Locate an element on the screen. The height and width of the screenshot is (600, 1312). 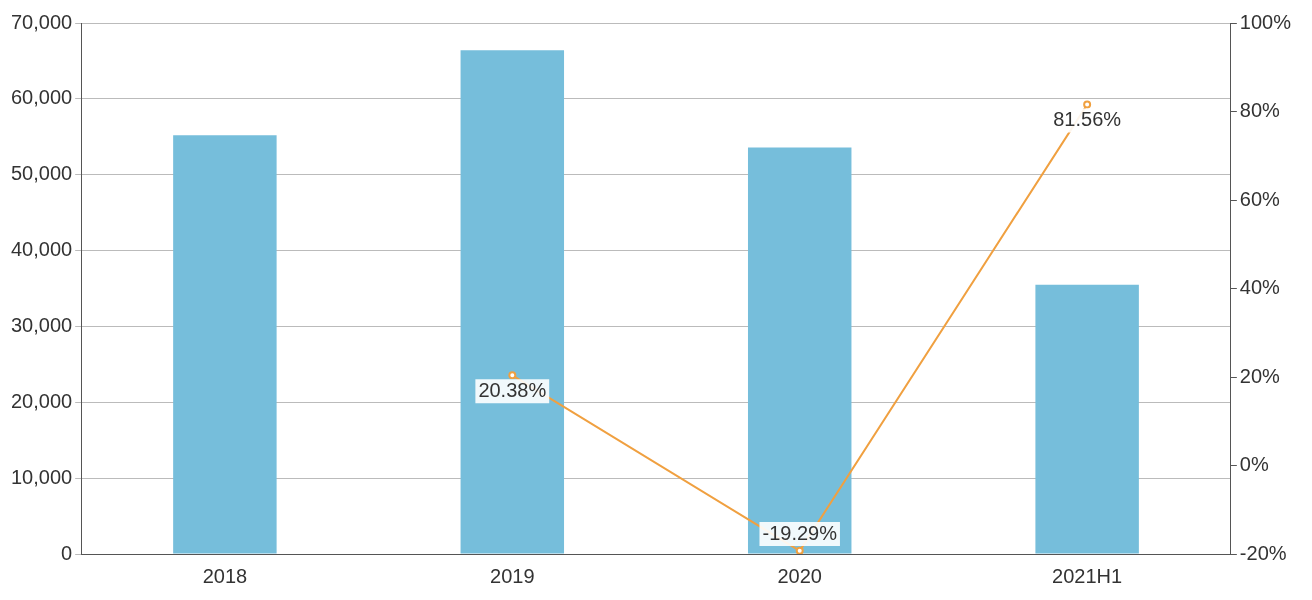
y-tick-label: 10,000 is located at coordinates (42, 476).